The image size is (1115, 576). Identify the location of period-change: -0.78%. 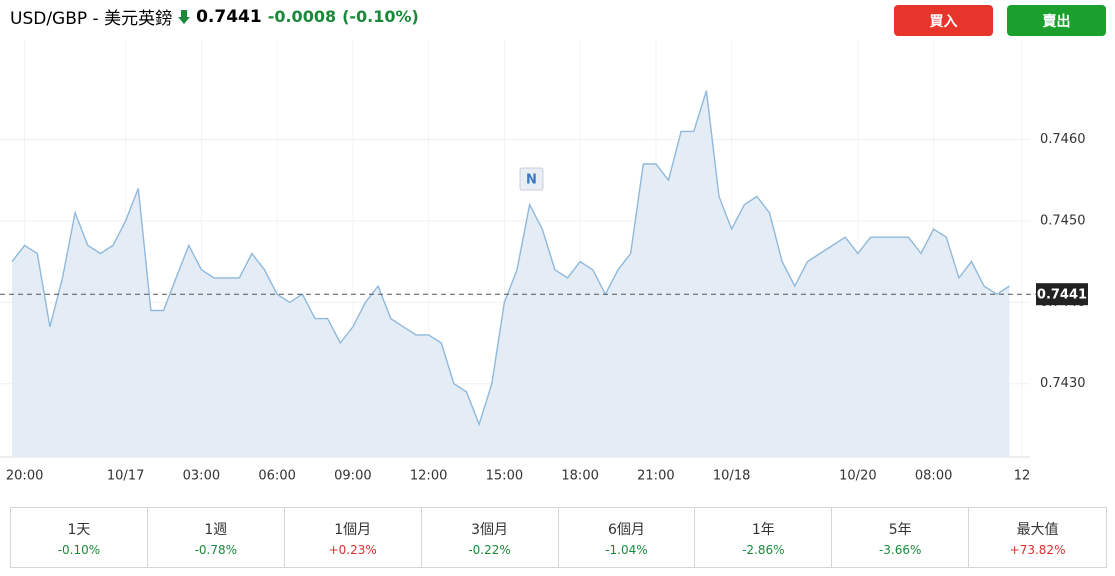
(216, 549).